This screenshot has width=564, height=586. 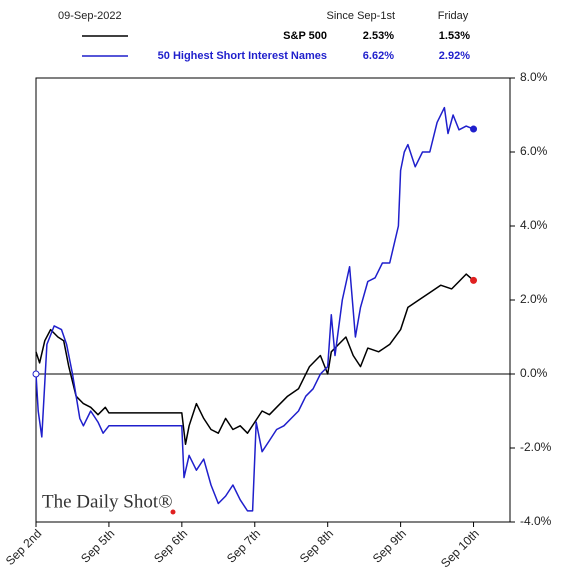 I want to click on column-header: Friday, so click(x=453, y=16).